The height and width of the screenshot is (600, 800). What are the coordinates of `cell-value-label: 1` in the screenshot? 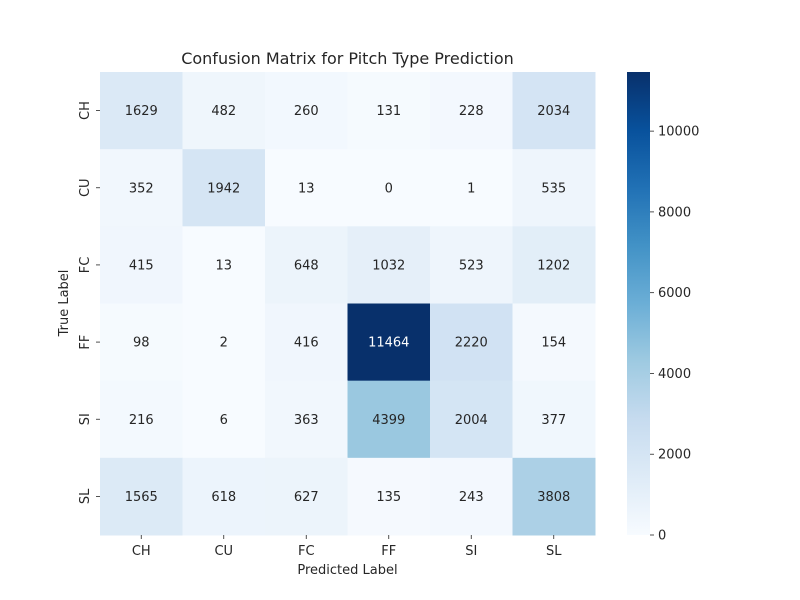 It's located at (471, 188).